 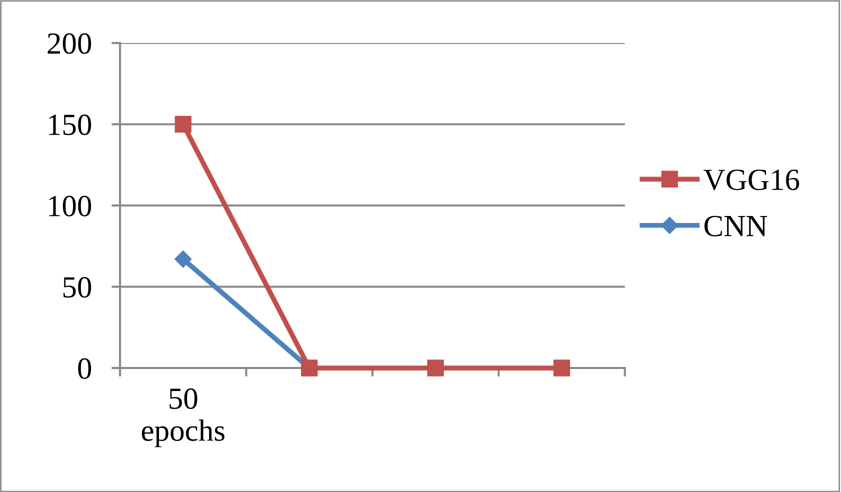 I want to click on y-tick-label: 0, so click(x=85, y=368).